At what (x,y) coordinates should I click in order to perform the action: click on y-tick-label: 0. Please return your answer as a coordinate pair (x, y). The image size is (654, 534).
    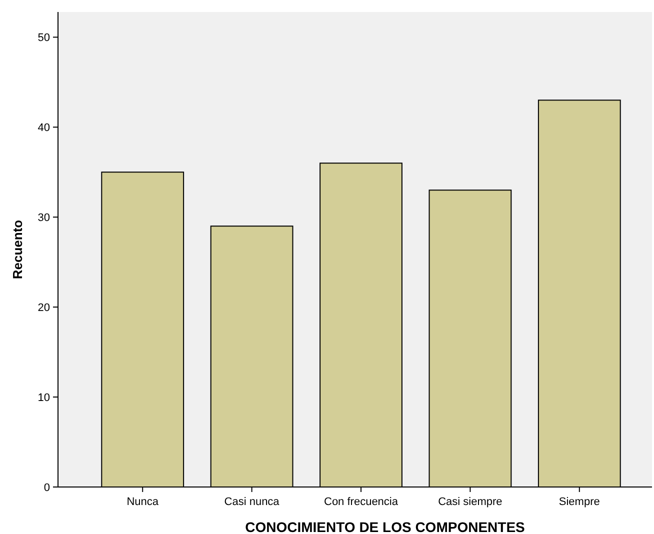
    Looking at the image, I should click on (47, 488).